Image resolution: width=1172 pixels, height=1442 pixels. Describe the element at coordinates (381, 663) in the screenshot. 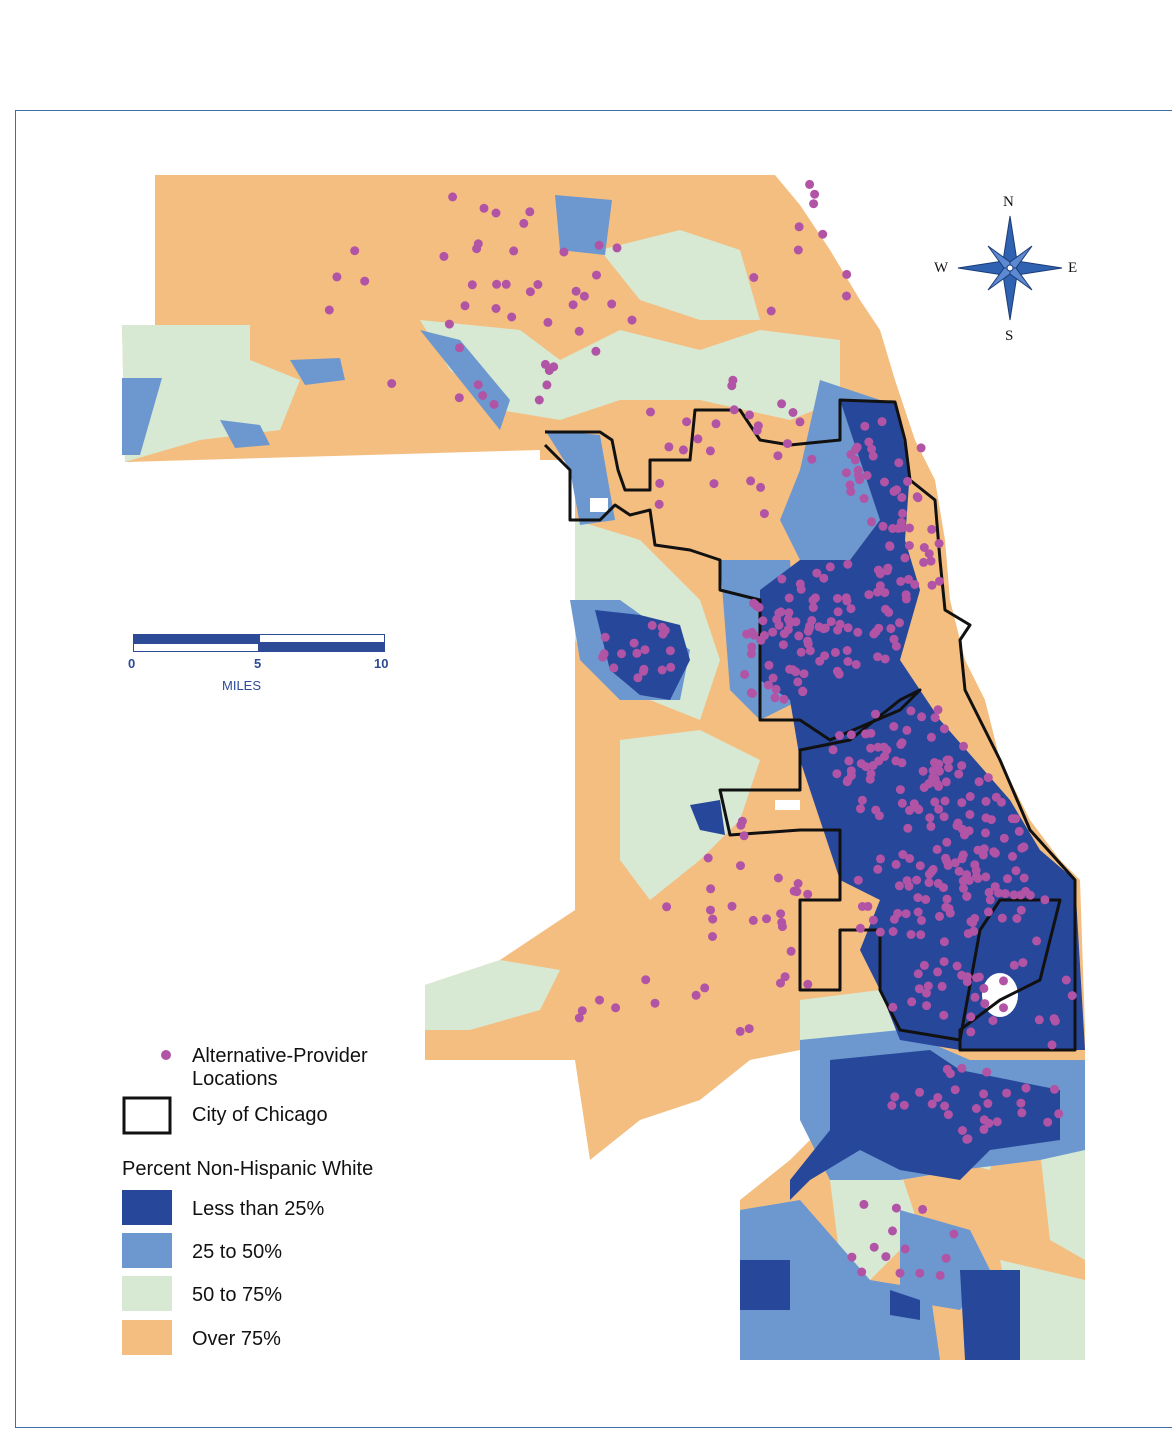

I see `scale-tick-10: 10` at that location.